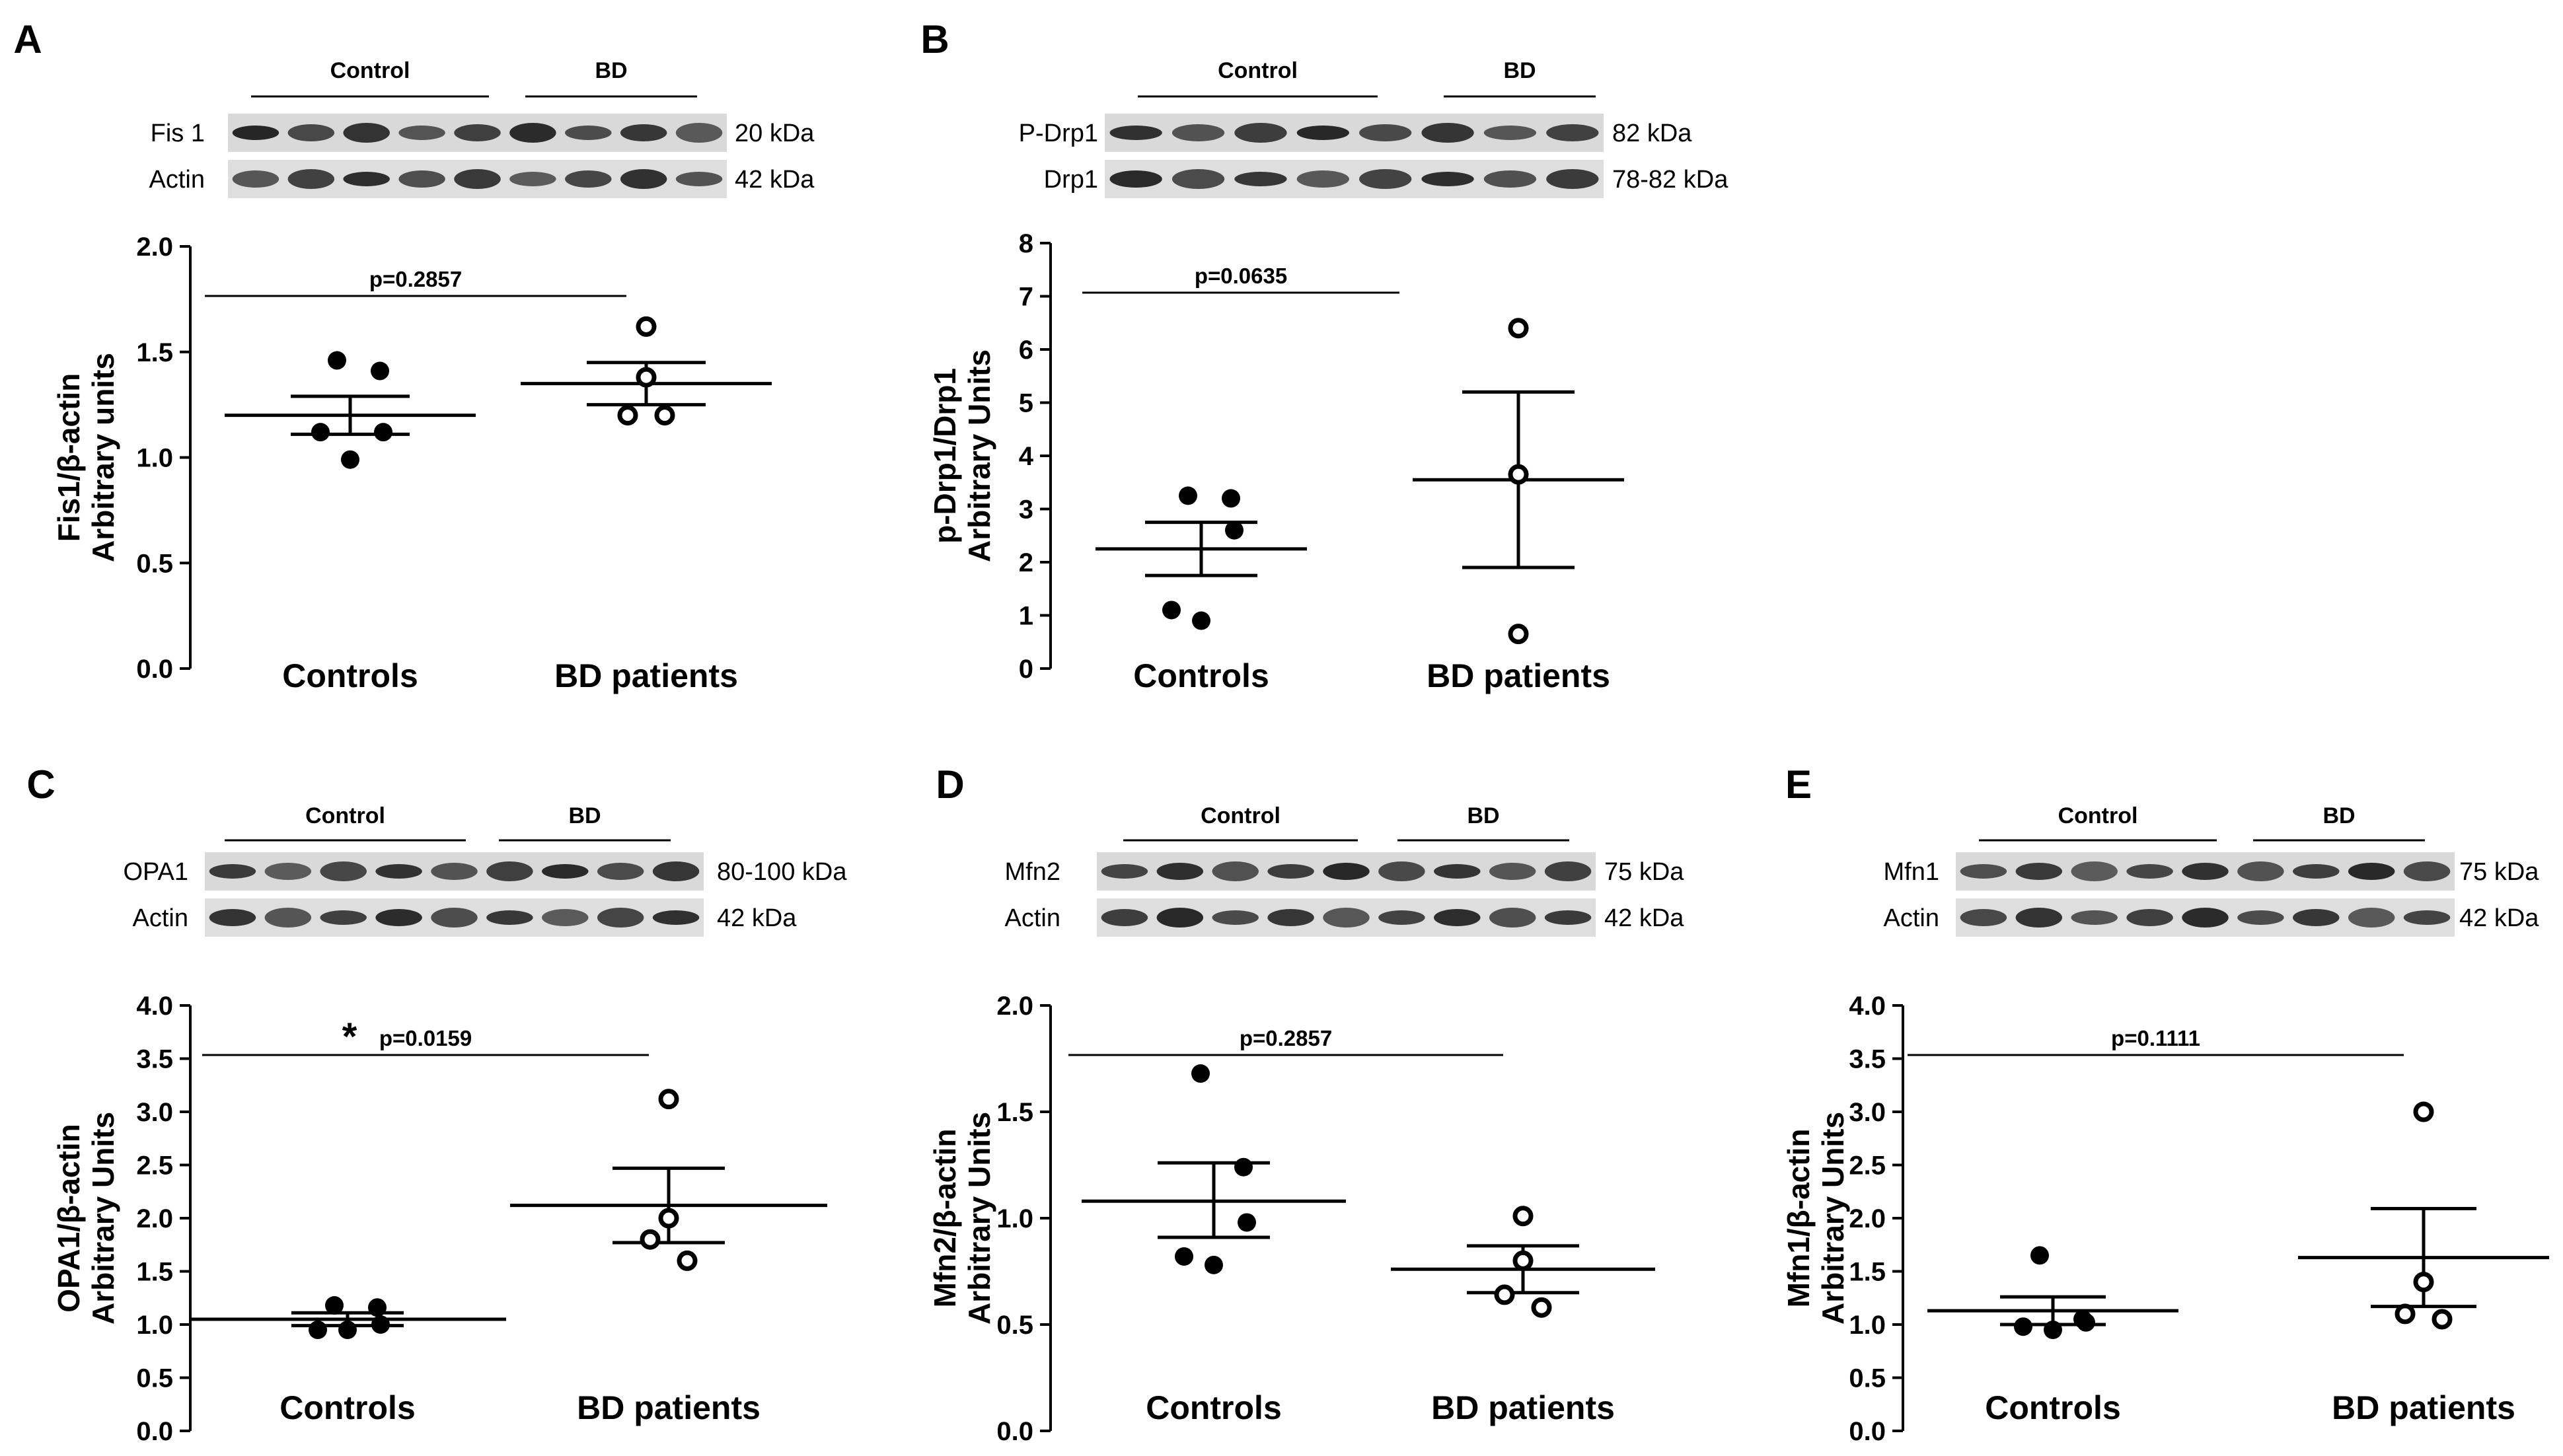 Image resolution: width=2563 pixels, height=1456 pixels. Describe the element at coordinates (482, 128) in the screenshot. I see `western-blot: Control BD Fis 1 20 kDa Actin 42 kDa` at that location.